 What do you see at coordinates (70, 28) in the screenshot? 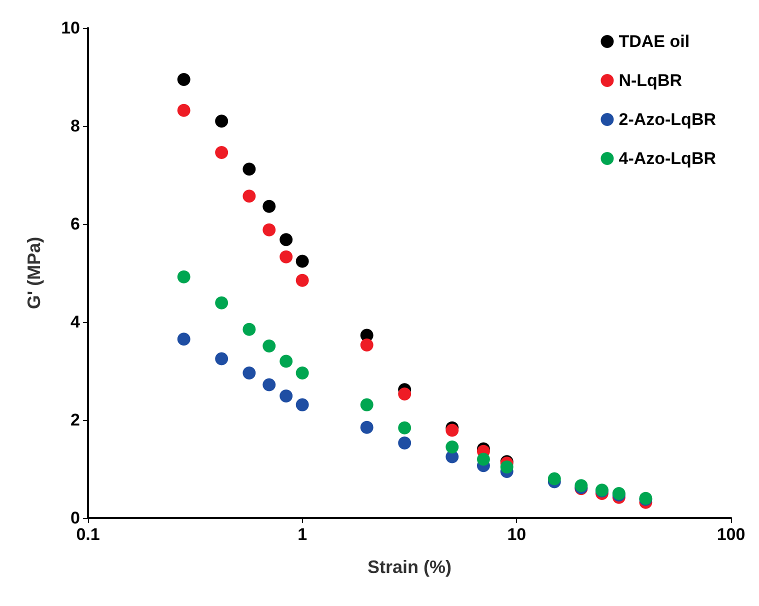
I see `y-tick-label: 10` at bounding box center [70, 28].